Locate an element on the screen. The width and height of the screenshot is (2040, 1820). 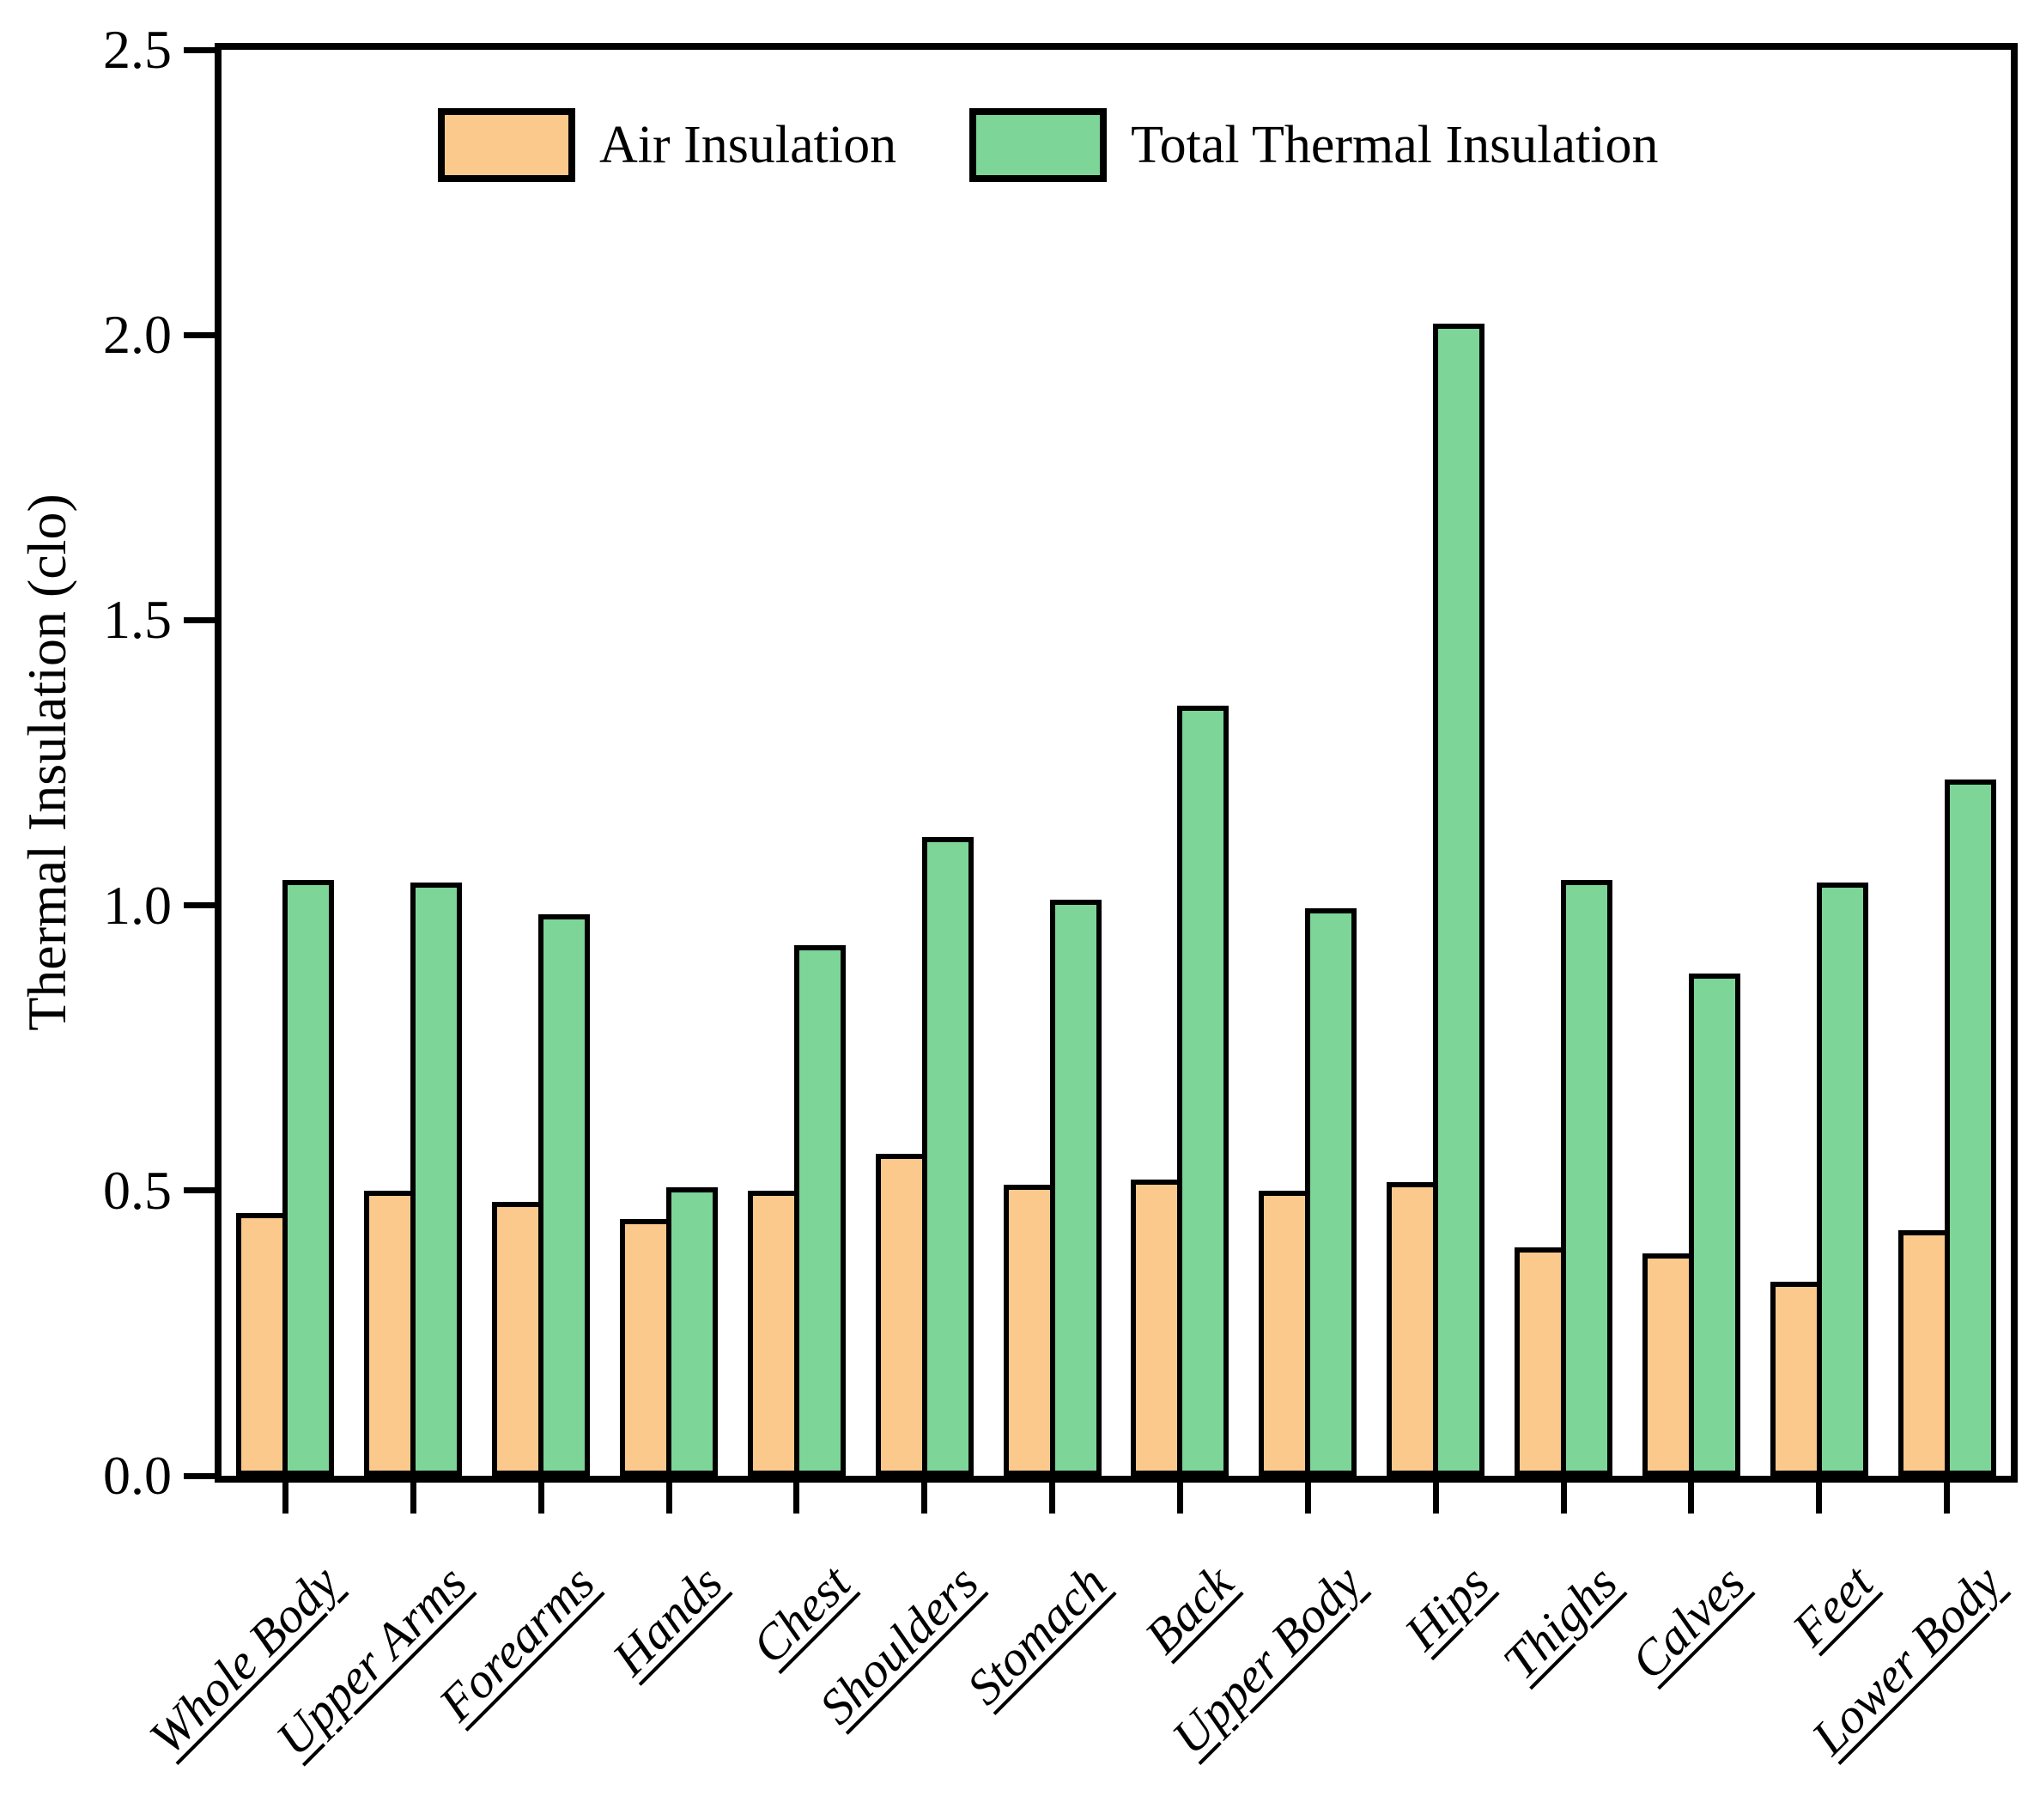
bar-air-shoulders is located at coordinates (901, 1315).